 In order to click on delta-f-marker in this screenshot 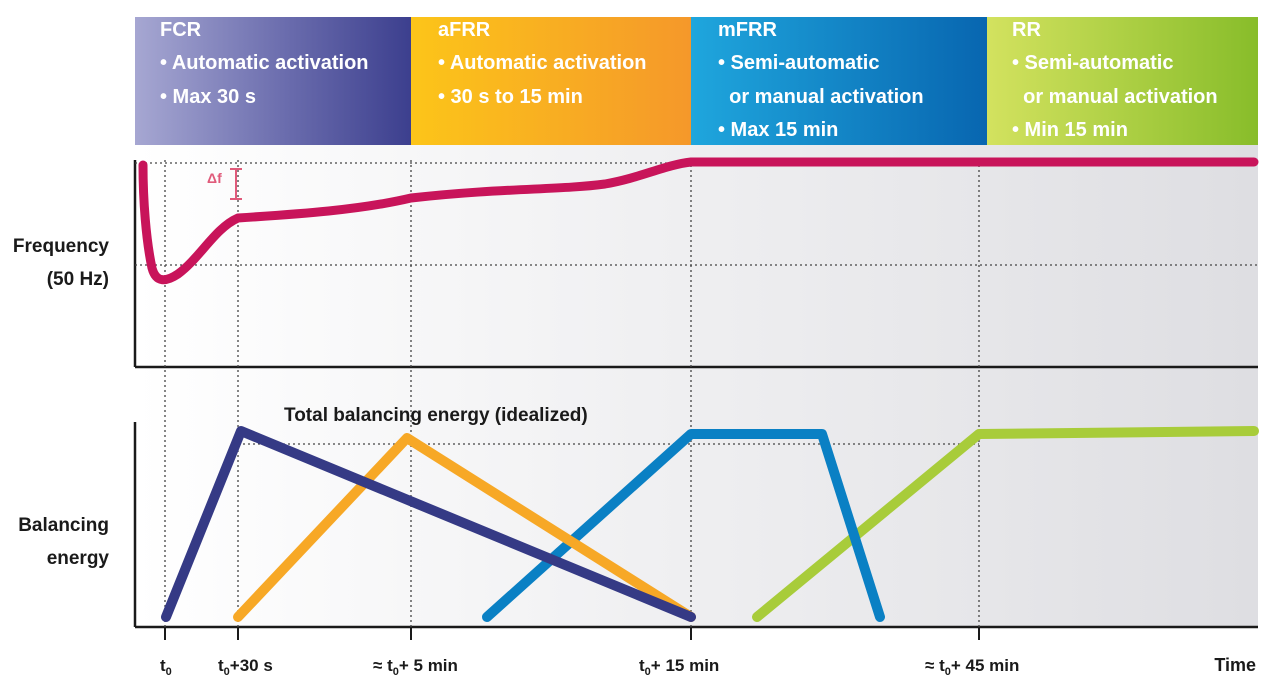, I will do `click(236, 184)`.